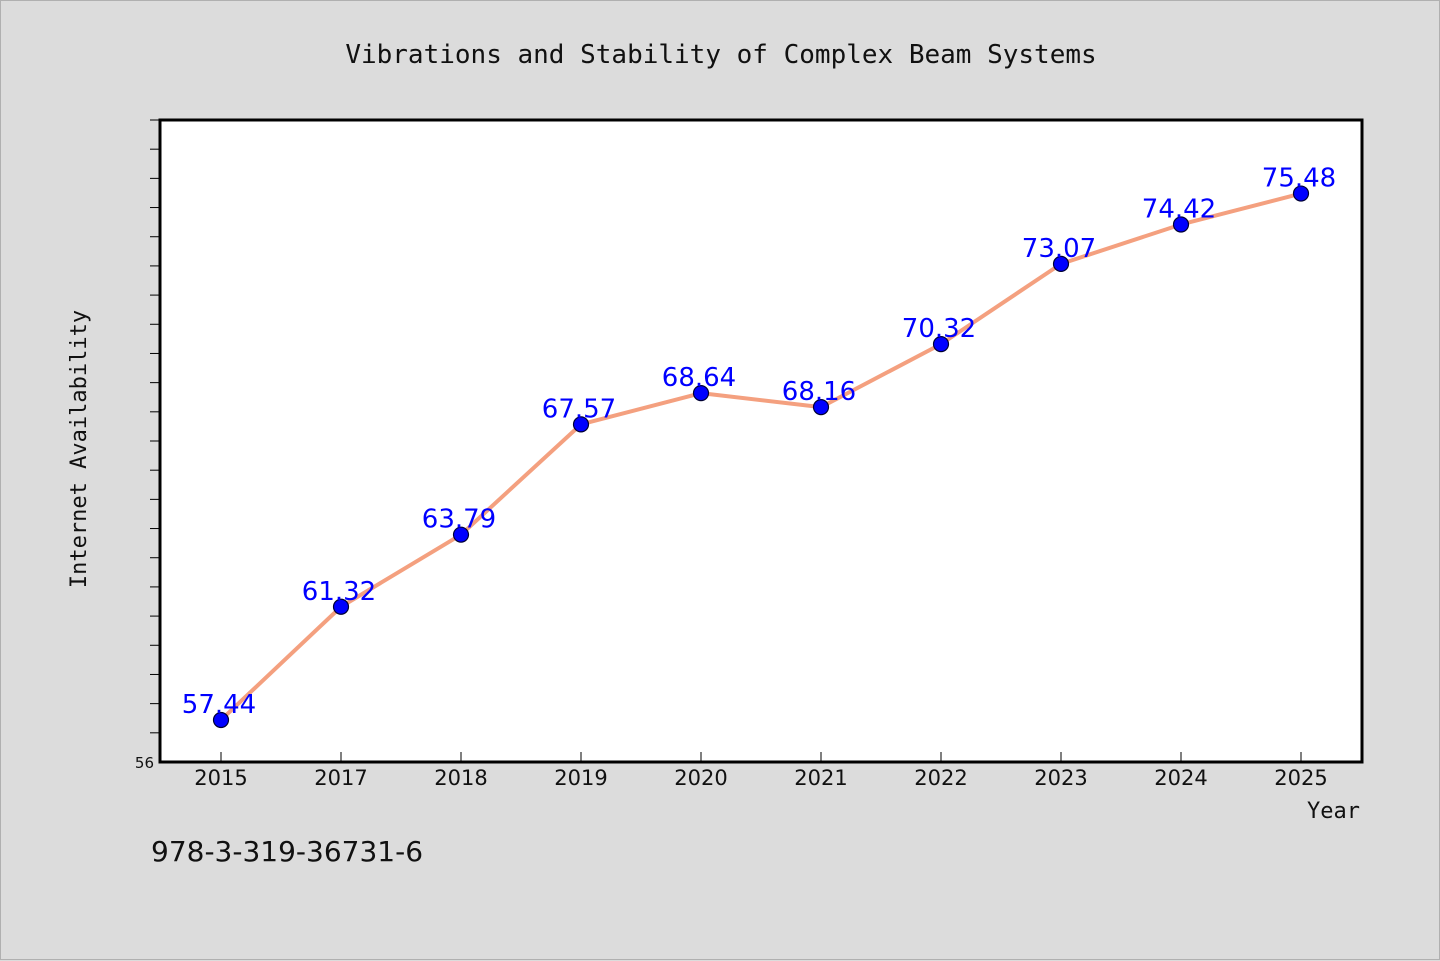 This screenshot has height=961, width=1440. I want to click on x-axis-ticks: 2015 2017 2018 2019 2020 2021 2022 2023 2024 2025, so click(761, 771).